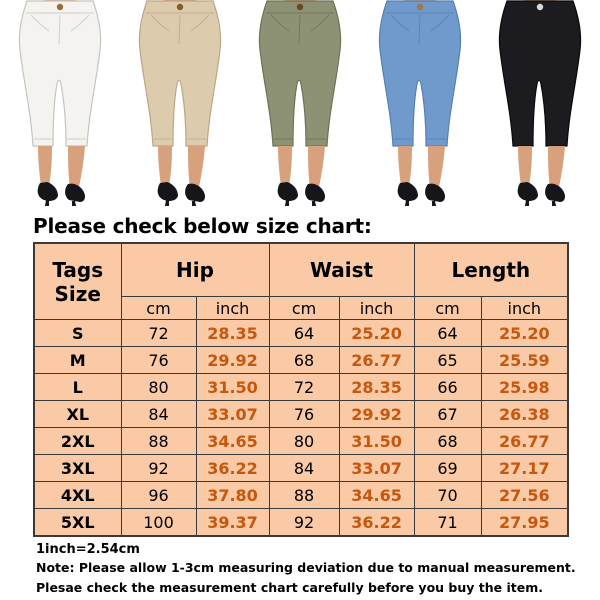 This screenshot has height=600, width=600. Describe the element at coordinates (158, 414) in the screenshot. I see `hip-cm-cell: 84` at that location.